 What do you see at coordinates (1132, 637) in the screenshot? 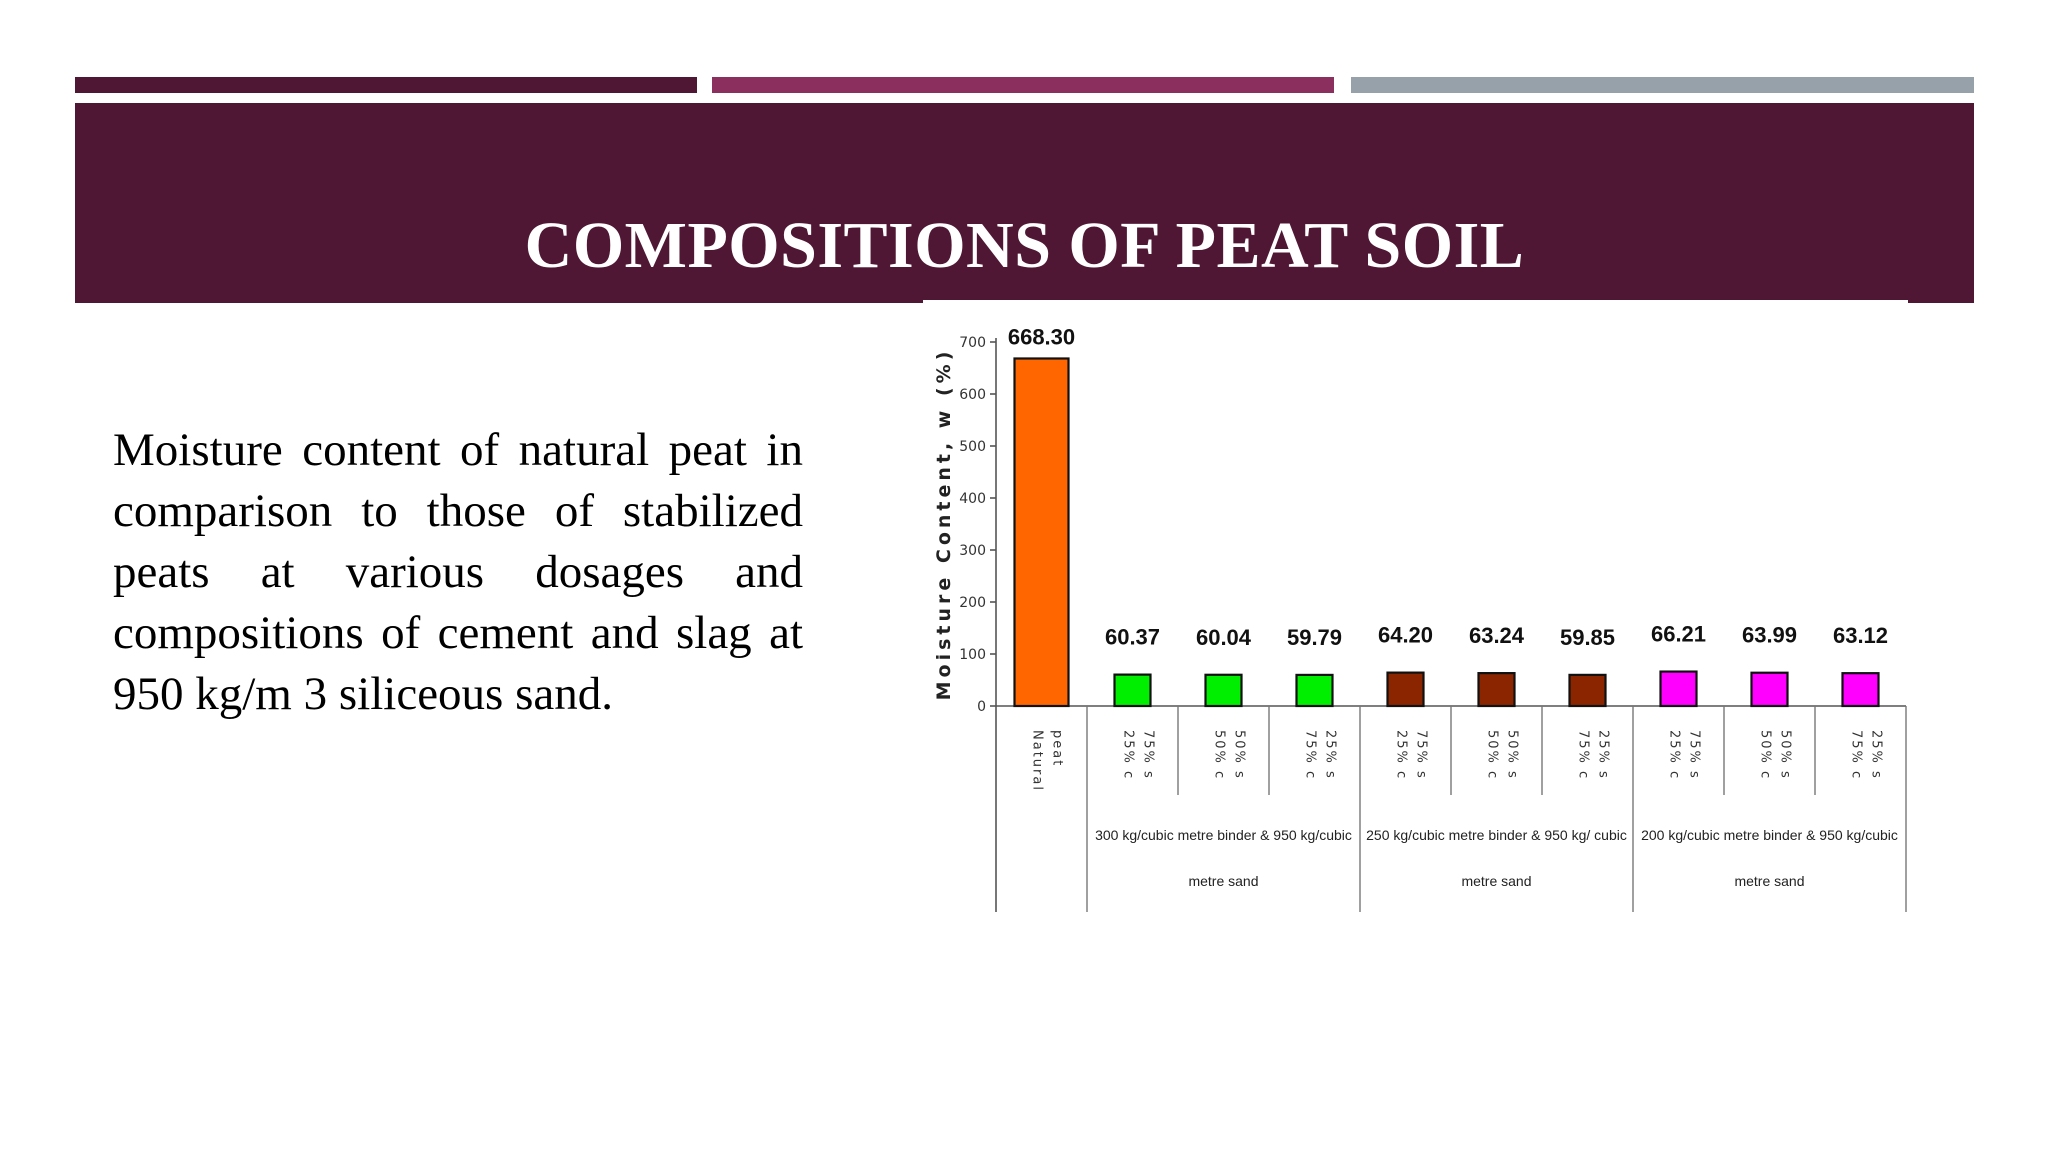
I see `data-label: 60.37` at bounding box center [1132, 637].